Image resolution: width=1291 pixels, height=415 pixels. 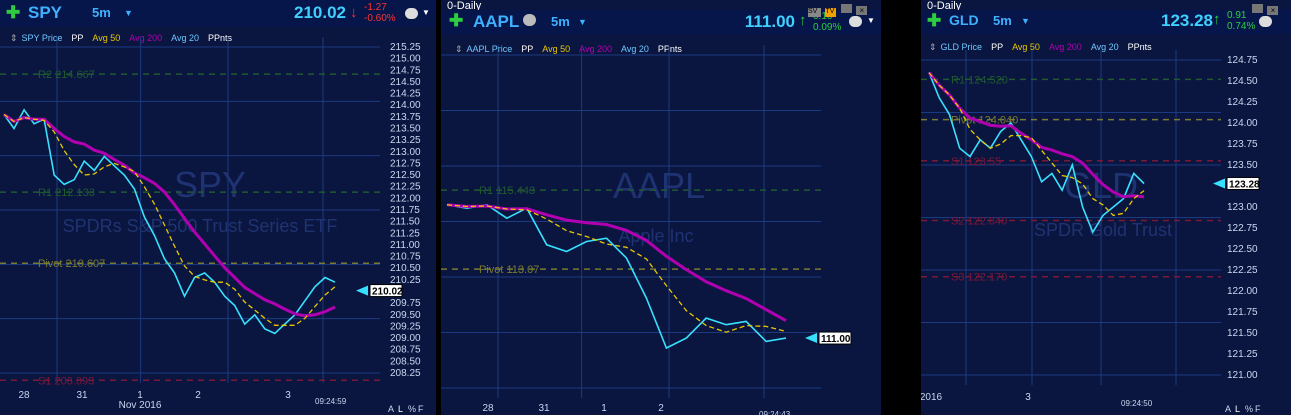 I want to click on legend-price: AAPL Price, so click(x=489, y=49).